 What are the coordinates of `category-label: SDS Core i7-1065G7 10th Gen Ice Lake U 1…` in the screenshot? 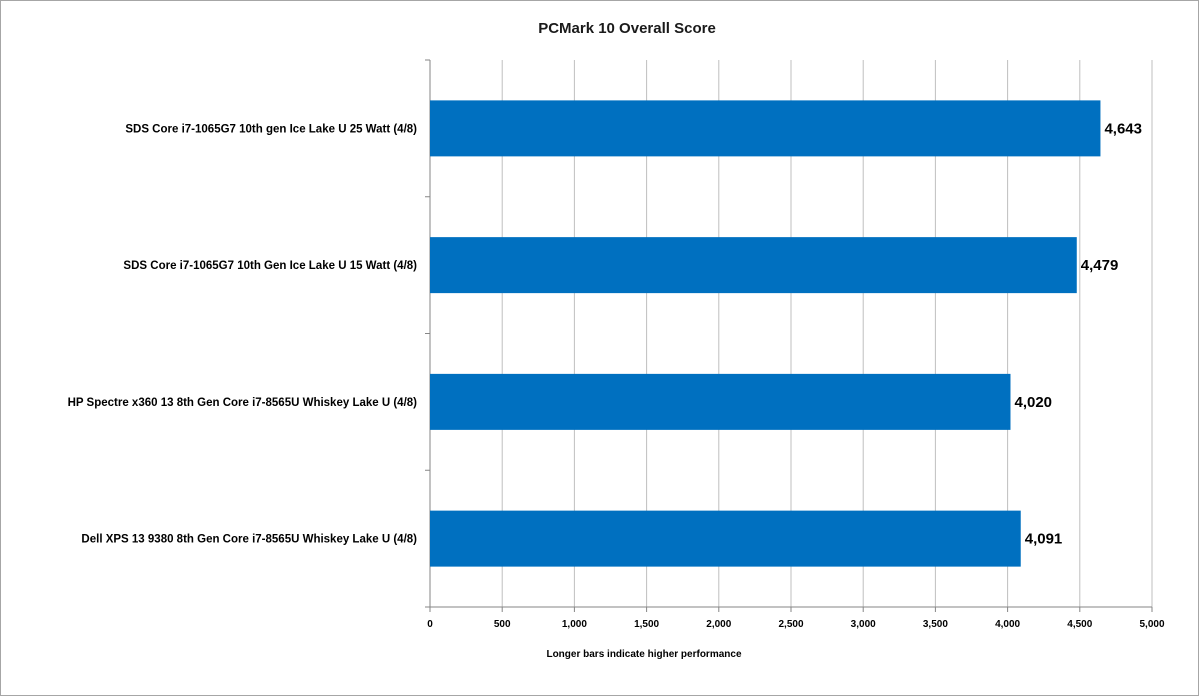 It's located at (270, 266).